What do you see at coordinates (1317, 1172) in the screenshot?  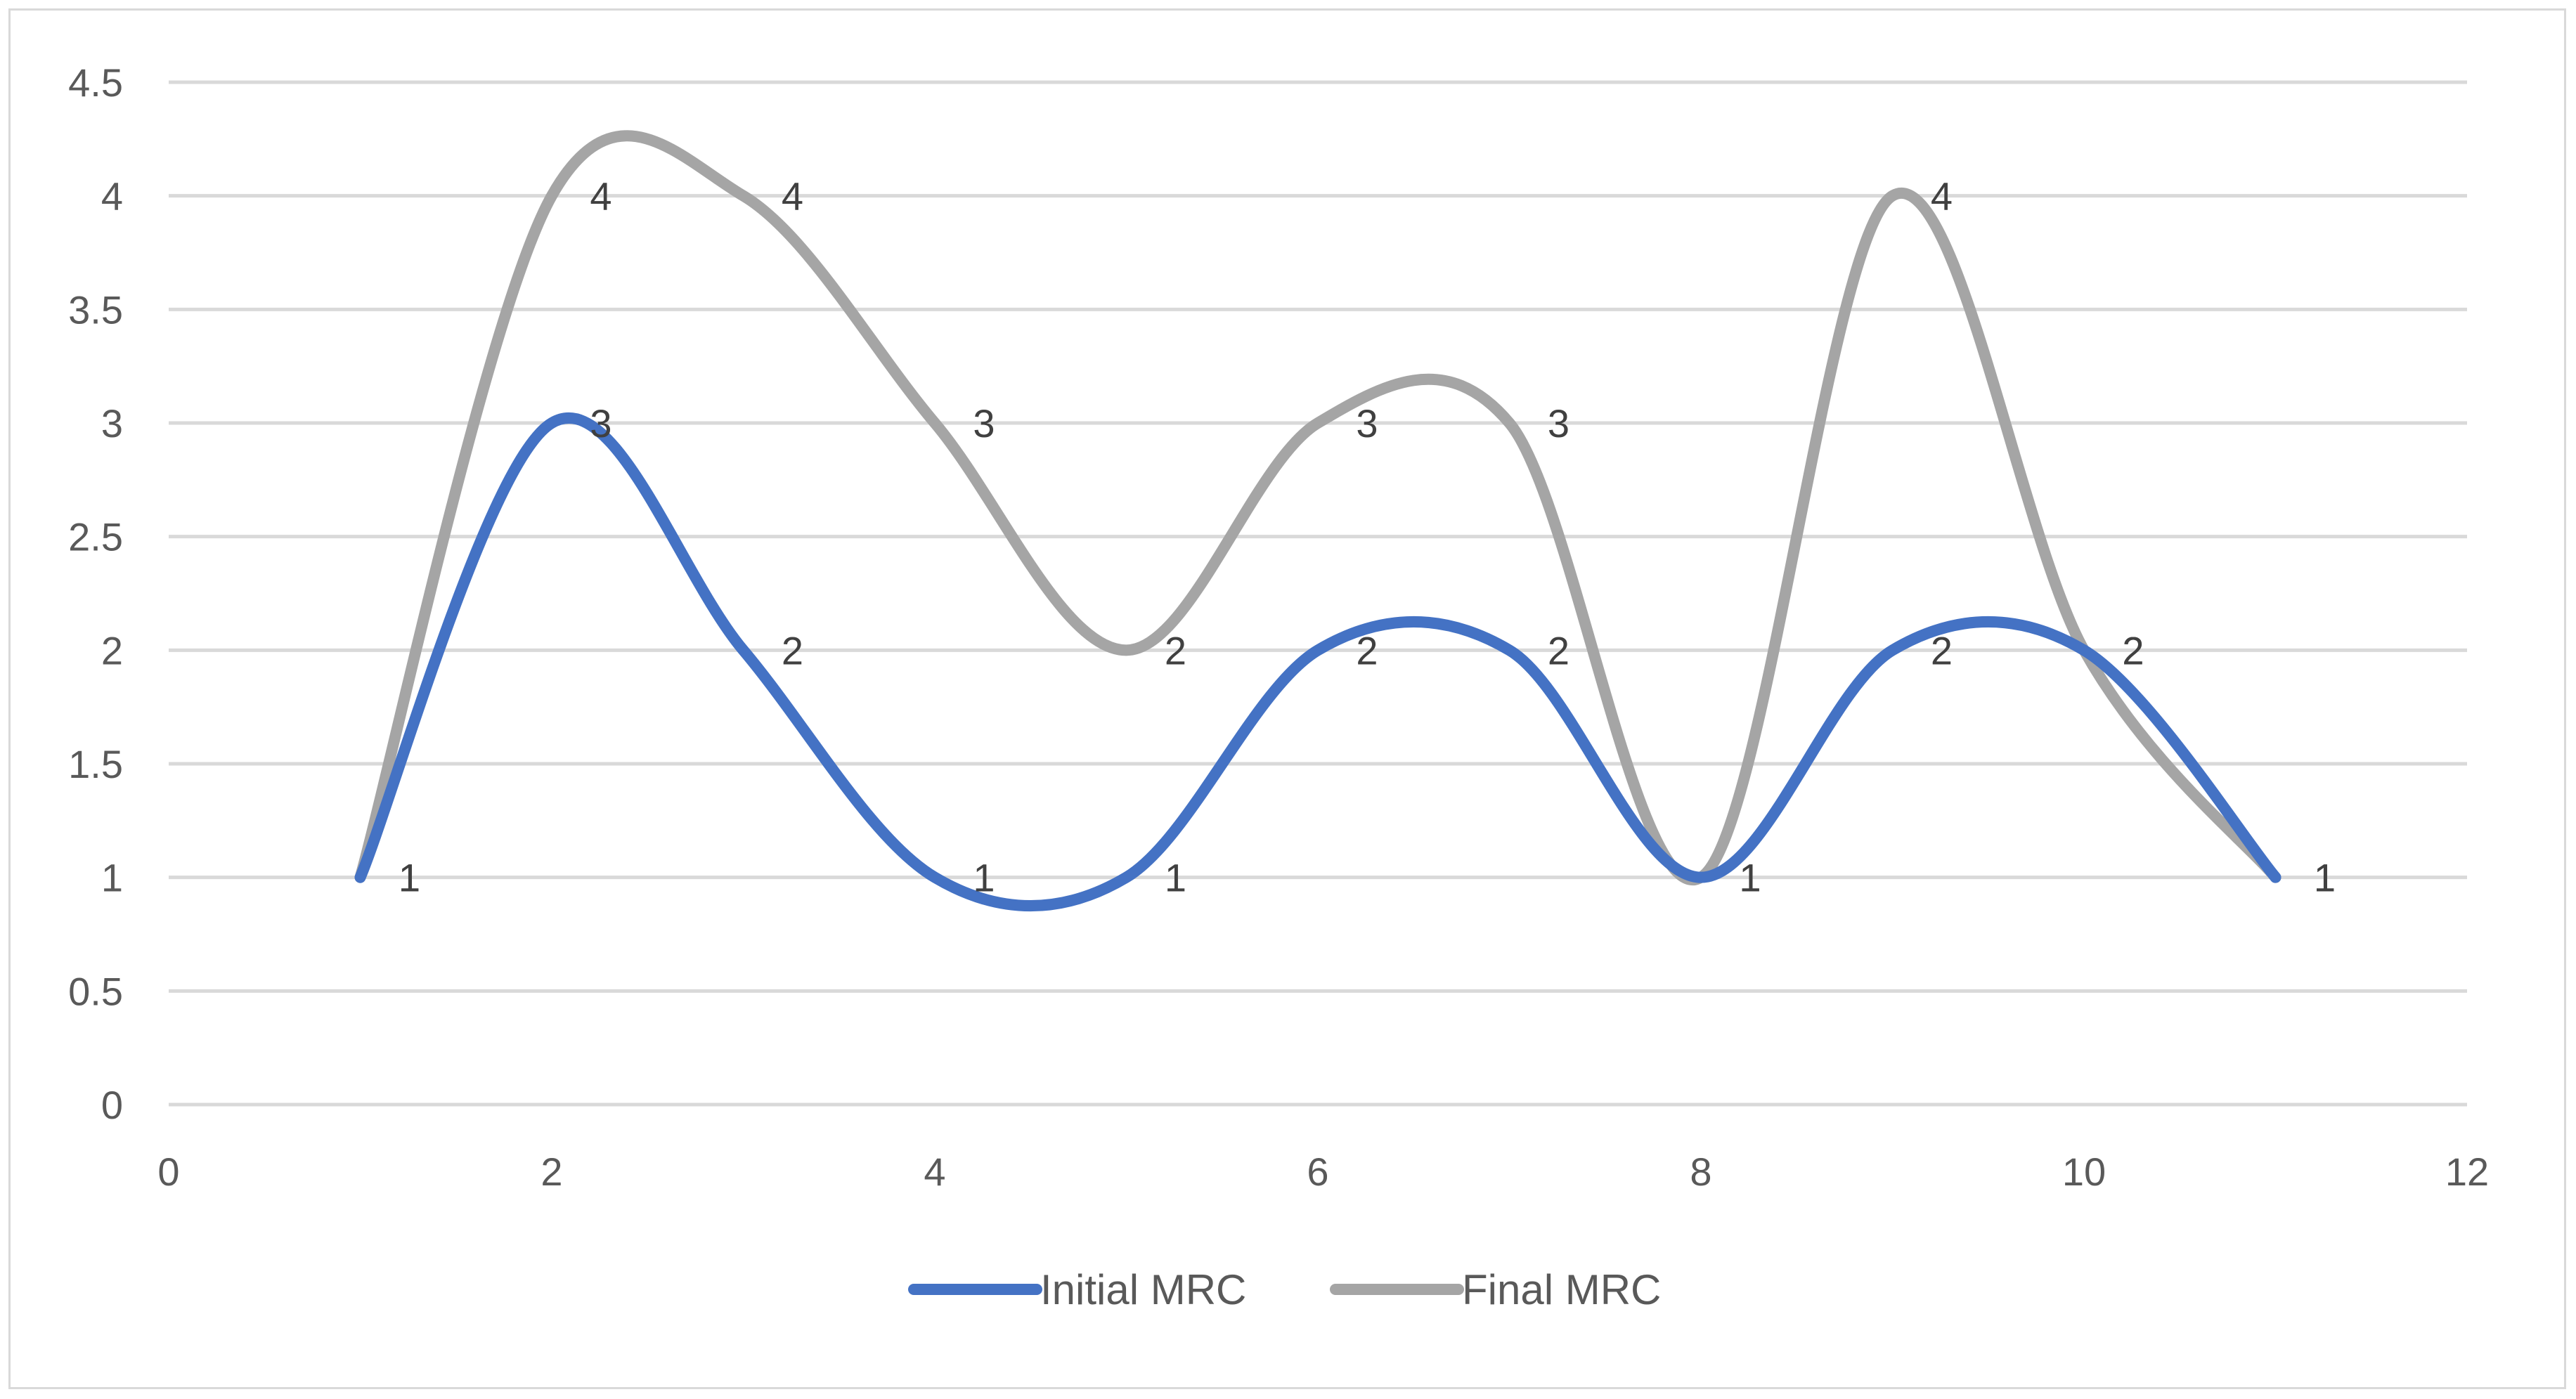 I see `x-tick-label: 6` at bounding box center [1317, 1172].